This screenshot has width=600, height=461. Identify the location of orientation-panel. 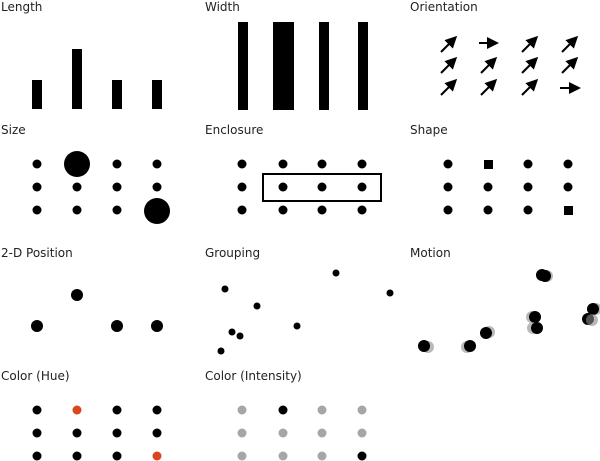
(509, 66).